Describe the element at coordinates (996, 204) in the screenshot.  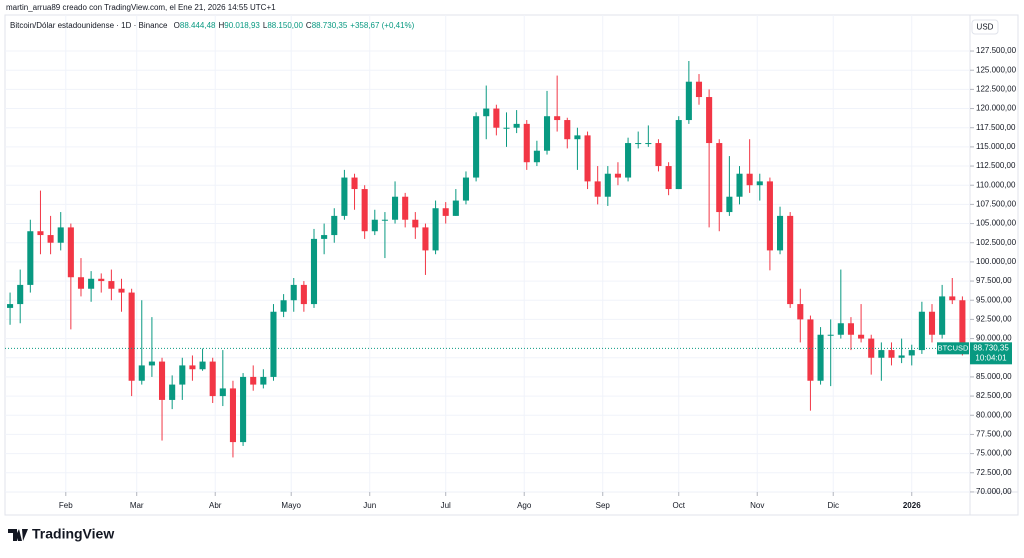
I see `y-tick-label: 107.500,00` at that location.